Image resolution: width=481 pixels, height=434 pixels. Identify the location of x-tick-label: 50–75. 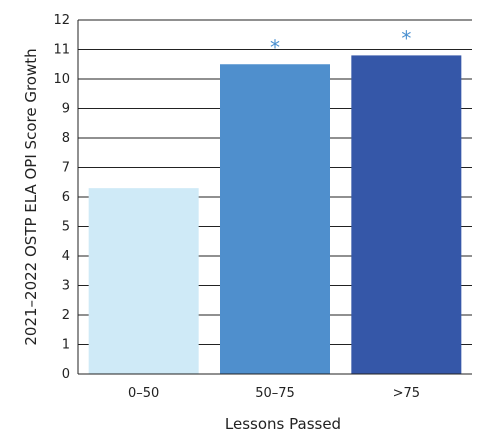
(275, 393).